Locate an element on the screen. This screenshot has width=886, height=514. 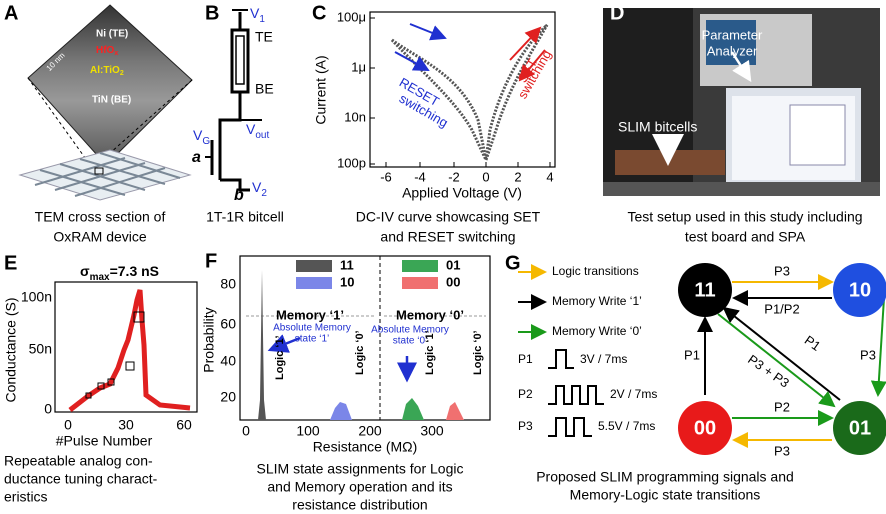
caption: ductance tuning charact- is located at coordinates (81, 479).